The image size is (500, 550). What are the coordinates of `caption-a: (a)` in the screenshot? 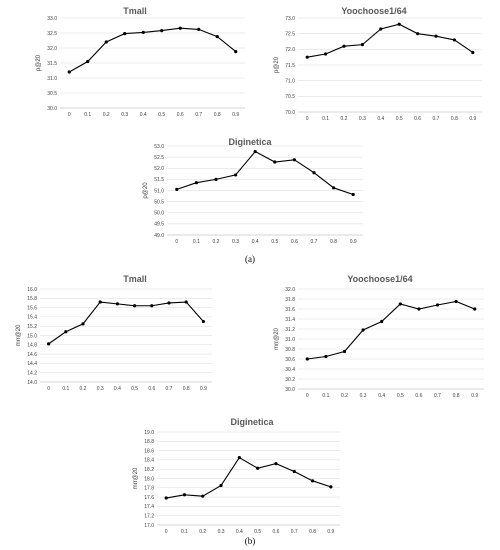 It's located at (250, 259).